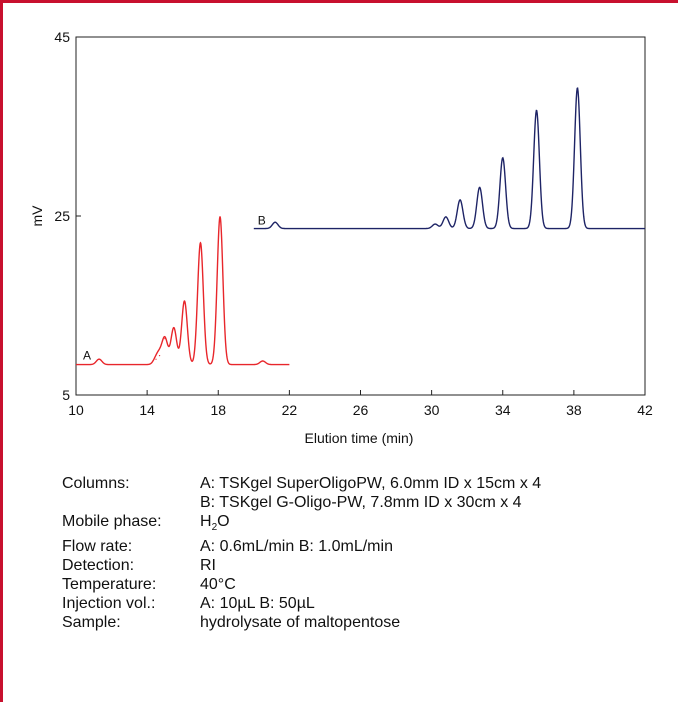  What do you see at coordinates (147, 410) in the screenshot?
I see `x-tick-label: 14` at bounding box center [147, 410].